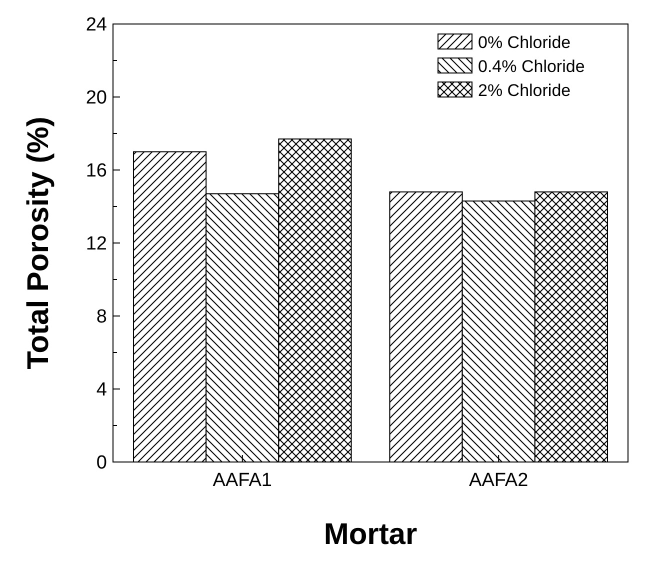 This screenshot has width=653, height=565. I want to click on y-tick-label: 12, so click(96, 244).